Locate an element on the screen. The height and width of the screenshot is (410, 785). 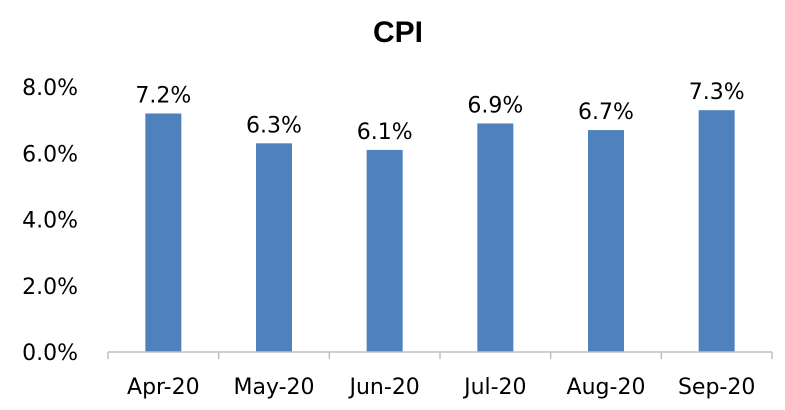
x-tick-label: Aug-20 is located at coordinates (606, 387).